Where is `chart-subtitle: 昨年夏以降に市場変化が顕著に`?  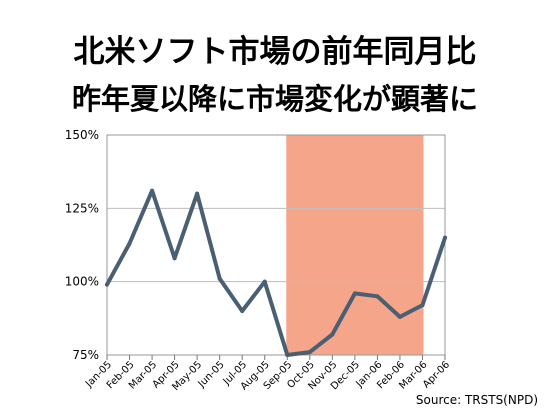
chart-subtitle: 昨年夏以降に市場変化が顕著に is located at coordinates (274, 99).